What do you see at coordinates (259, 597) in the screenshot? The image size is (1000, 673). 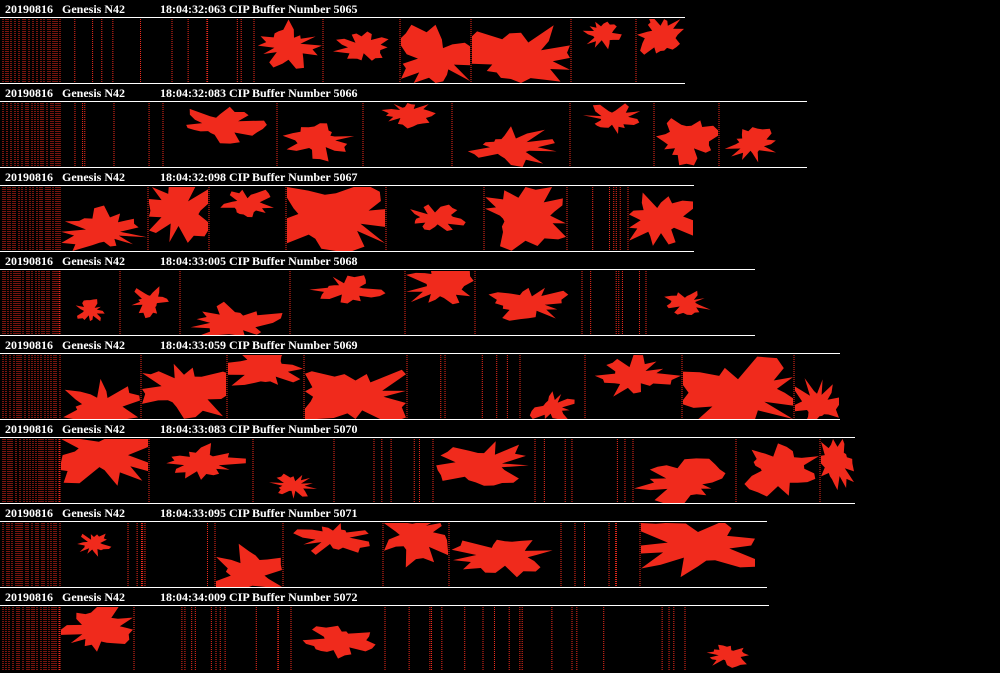 I see `buffer-info: 18:04:34:009 CIP Buffer Number 5072` at bounding box center [259, 597].